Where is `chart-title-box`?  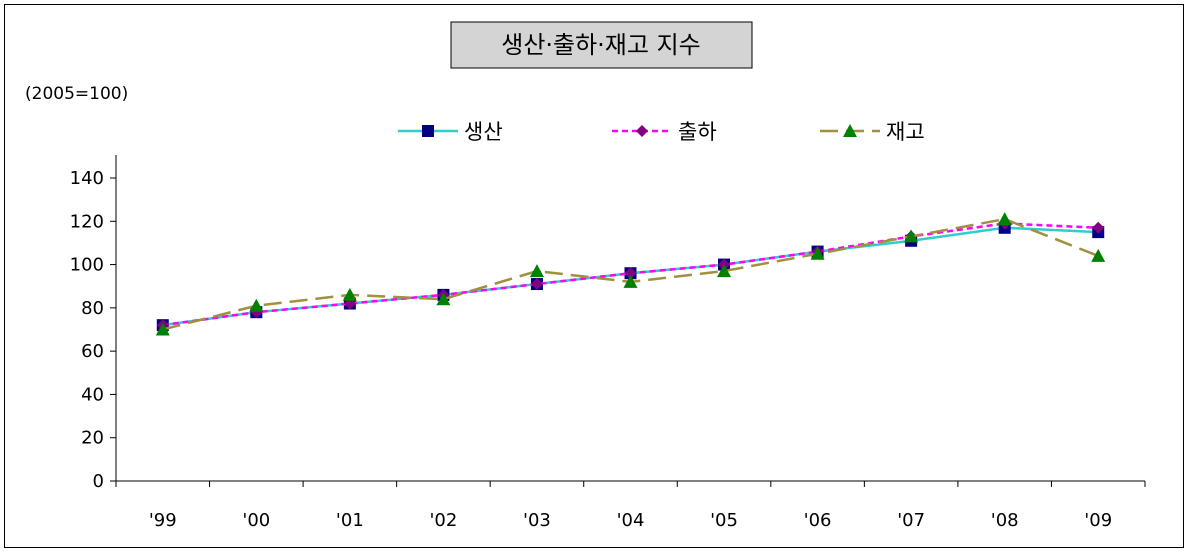 chart-title-box is located at coordinates (601, 45).